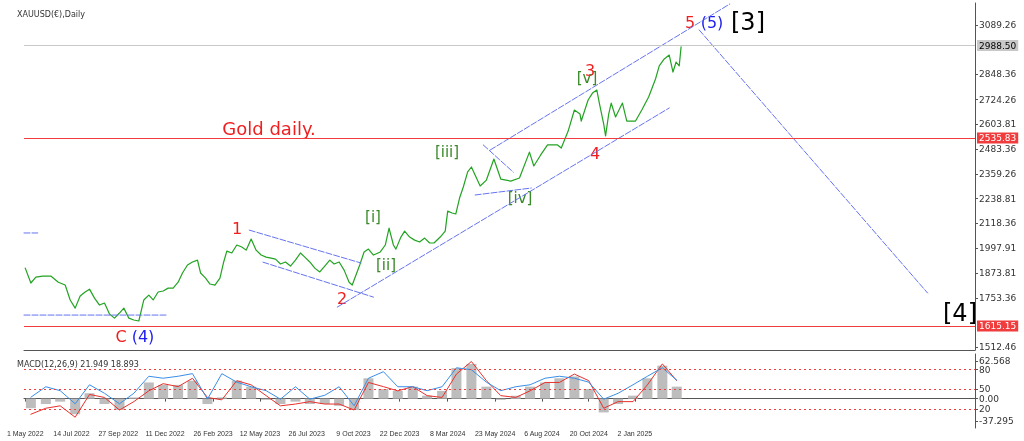 The width and height of the screenshot is (1024, 441). What do you see at coordinates (998, 25) in the screenshot?
I see `y-tick-label: 3089.26` at bounding box center [998, 25].